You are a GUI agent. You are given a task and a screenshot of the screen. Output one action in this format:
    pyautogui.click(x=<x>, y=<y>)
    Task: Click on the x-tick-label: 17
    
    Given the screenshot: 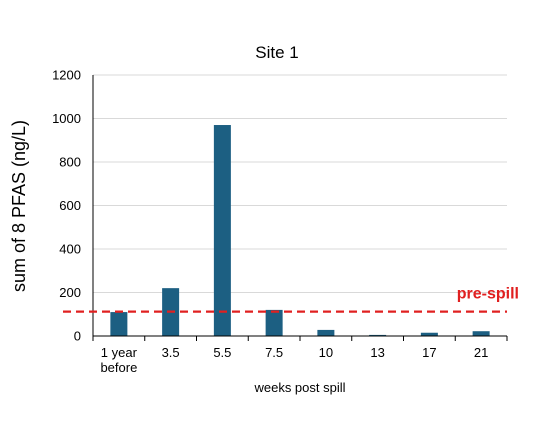 What is the action you would take?
    pyautogui.click(x=429, y=352)
    